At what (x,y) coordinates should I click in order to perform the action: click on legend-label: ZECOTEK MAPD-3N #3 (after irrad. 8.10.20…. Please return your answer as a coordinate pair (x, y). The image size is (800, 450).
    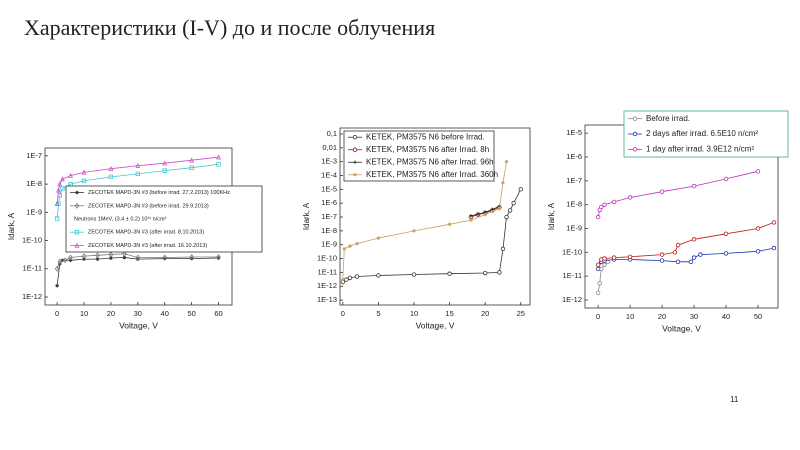
    Looking at the image, I should click on (146, 233).